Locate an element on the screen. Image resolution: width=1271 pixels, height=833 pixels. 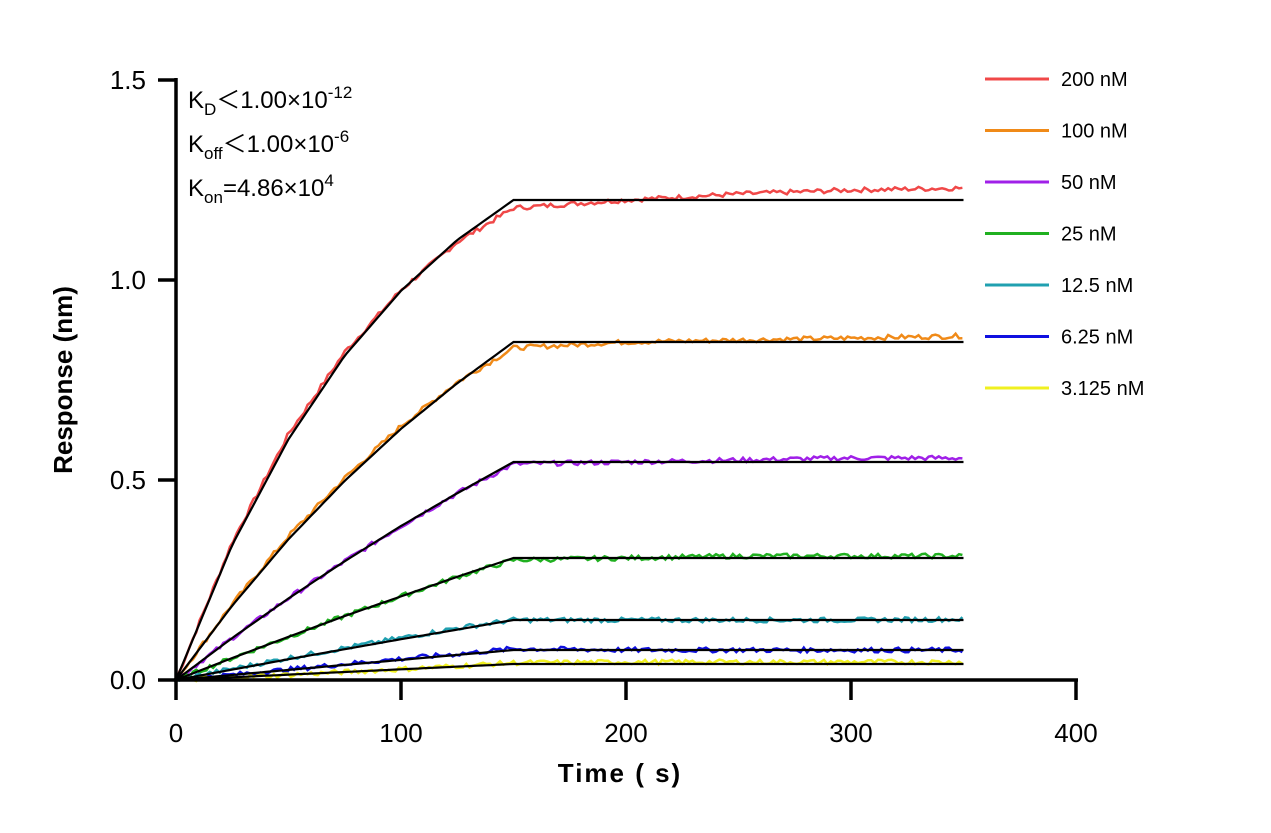
y-tick-label: 1.0 is located at coordinates (128, 280).